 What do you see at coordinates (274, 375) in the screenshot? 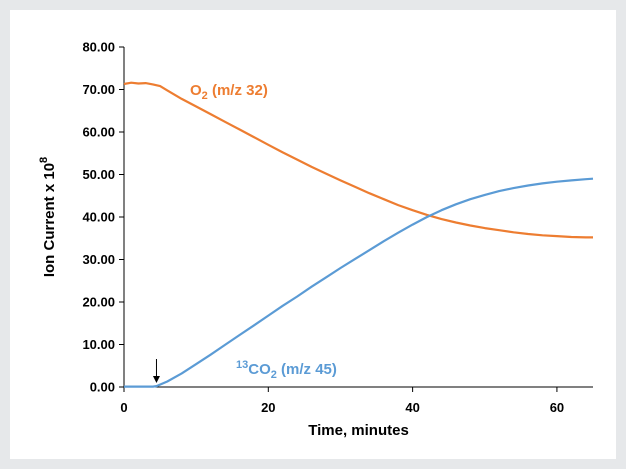
I see `co2-label-subscript: 2` at bounding box center [274, 375].